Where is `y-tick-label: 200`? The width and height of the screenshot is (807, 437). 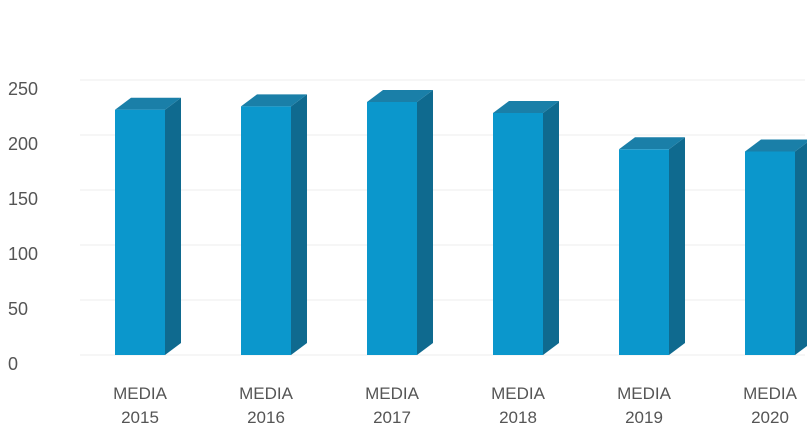
y-tick-label: 200 is located at coordinates (23, 144).